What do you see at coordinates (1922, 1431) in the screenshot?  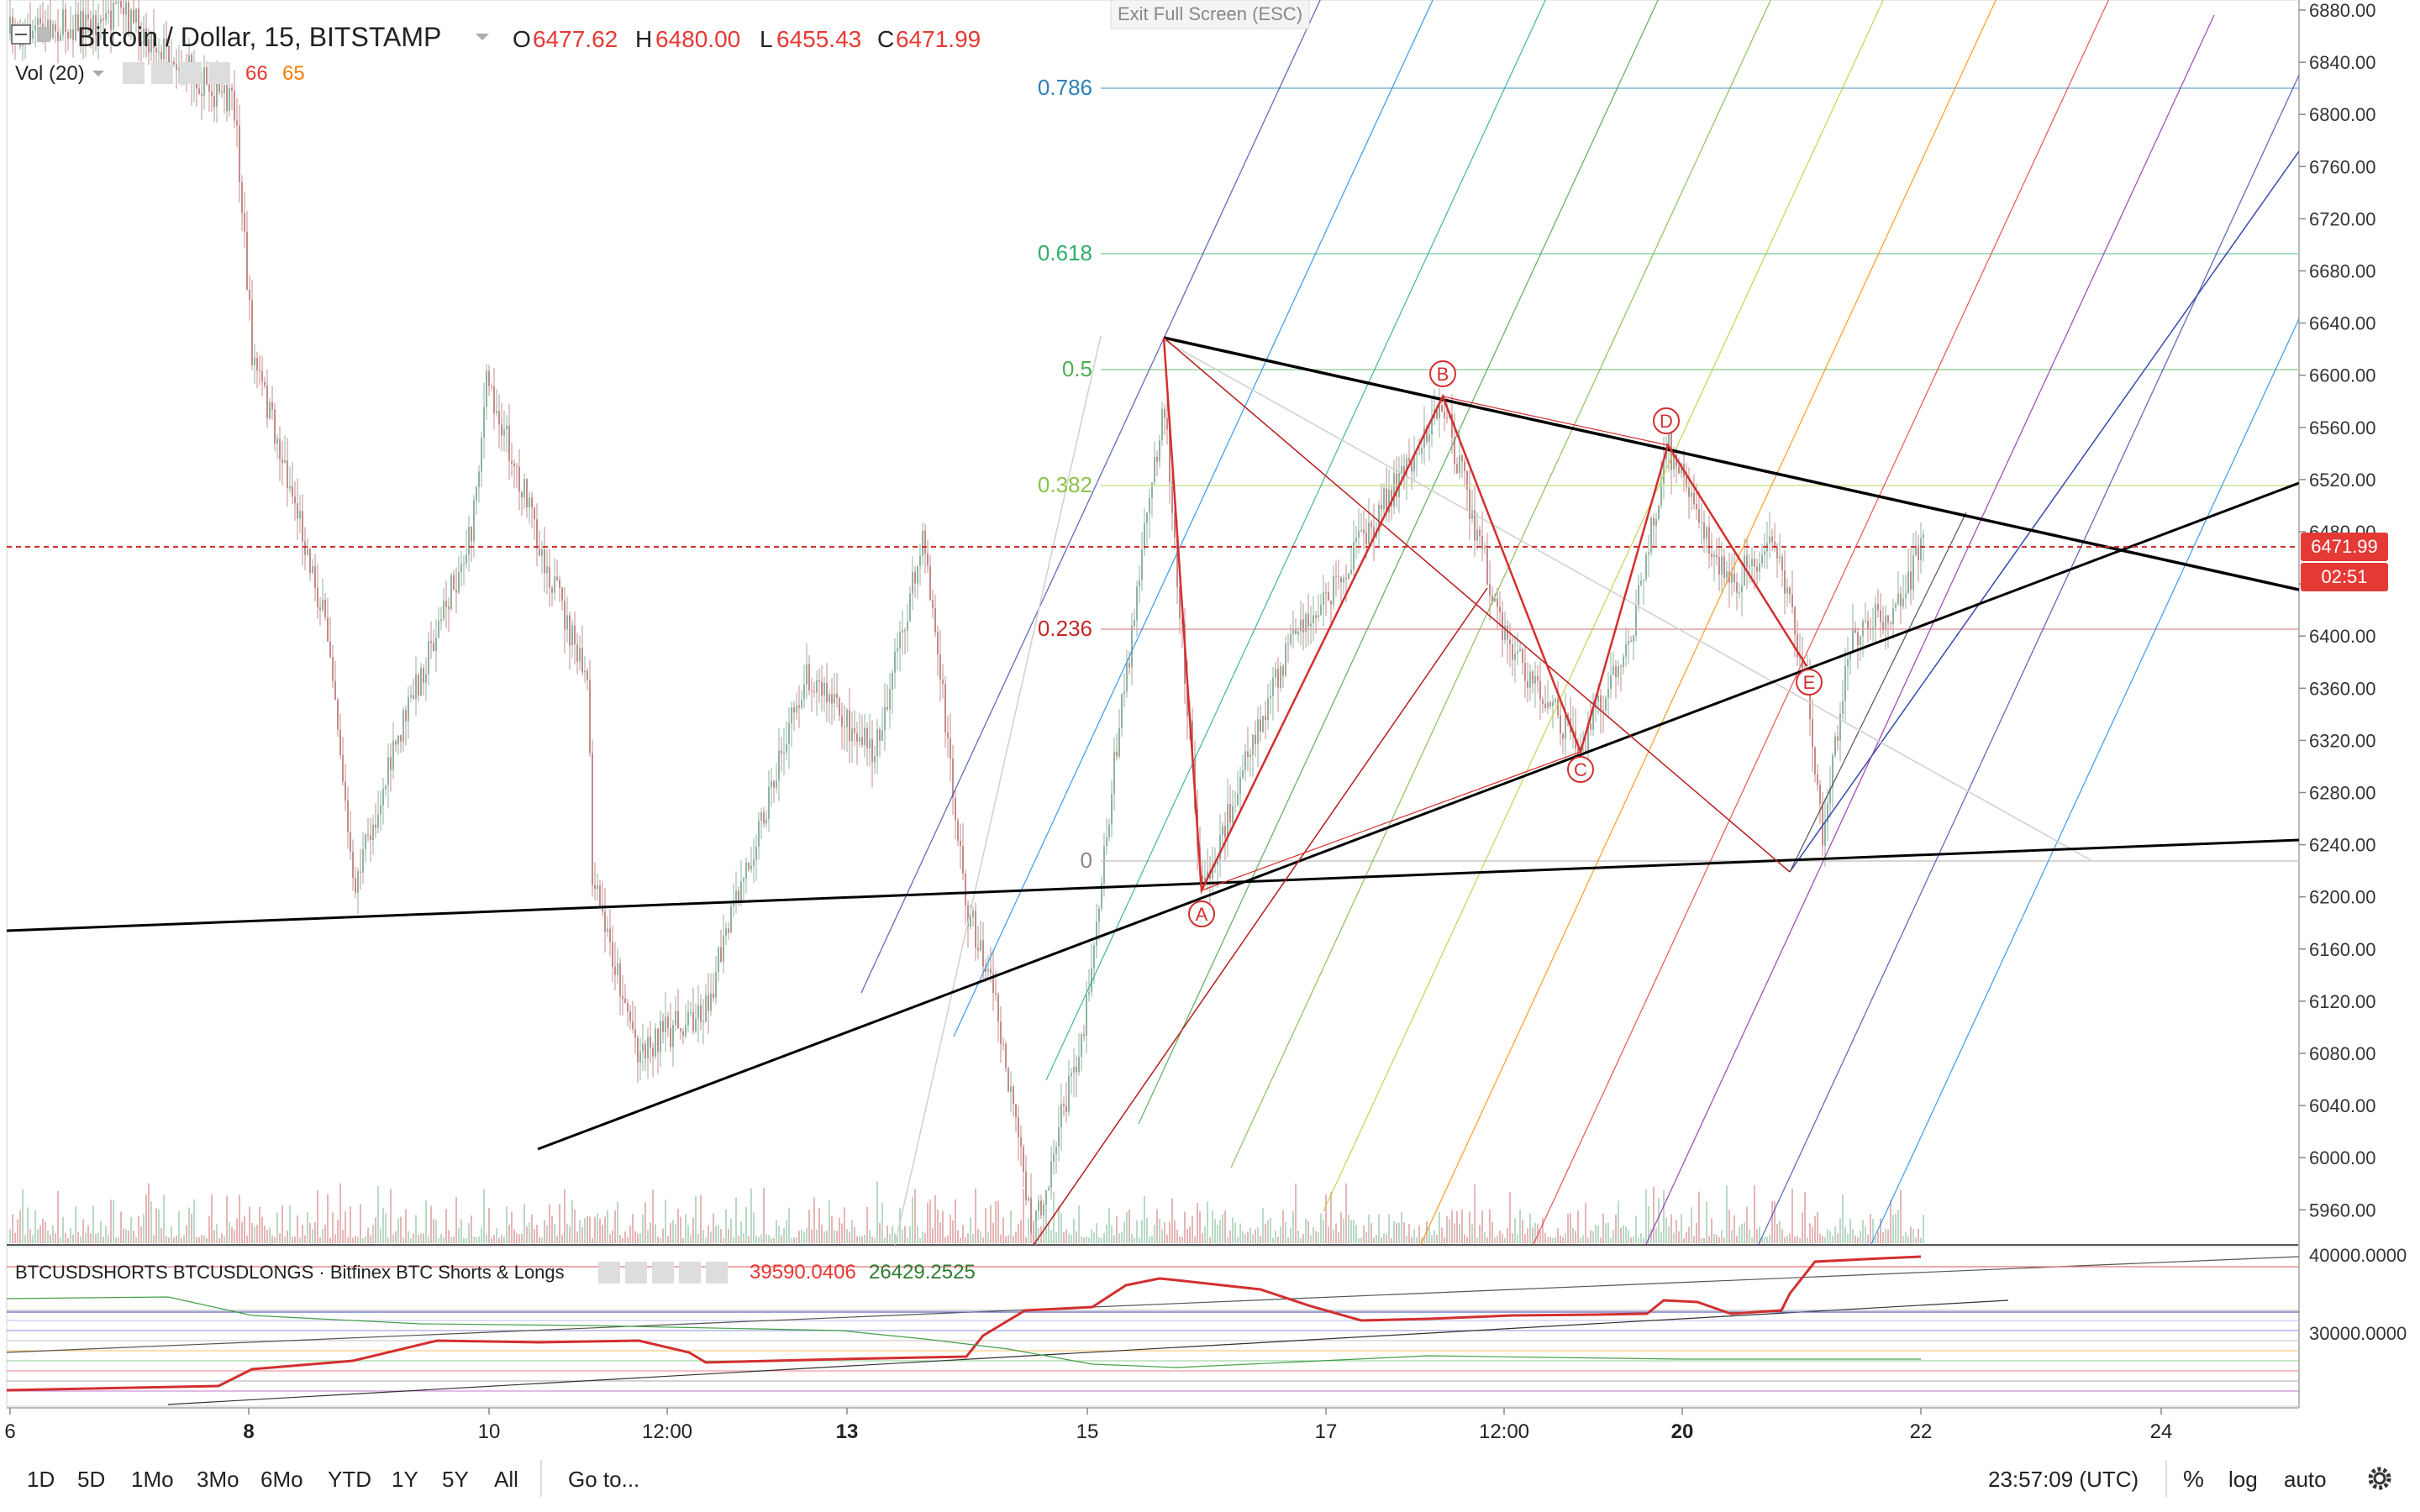 I see `time-tick: 22` at bounding box center [1922, 1431].